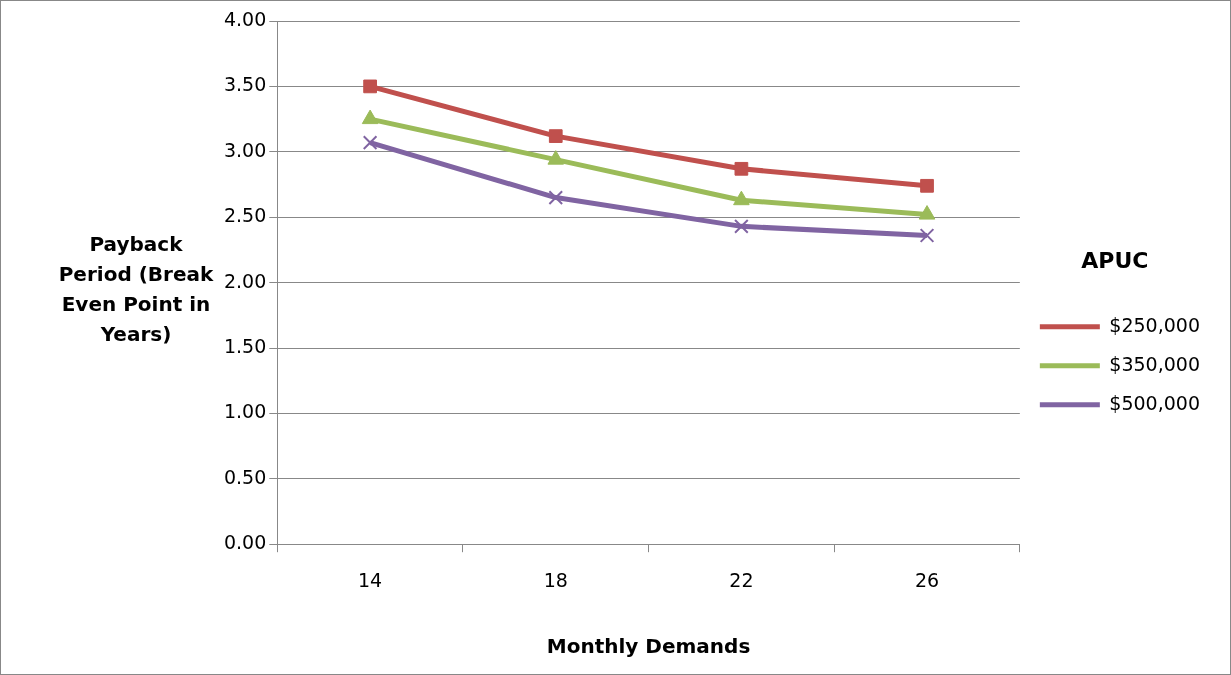  I want to click on x-tick-label: 22, so click(741, 579).